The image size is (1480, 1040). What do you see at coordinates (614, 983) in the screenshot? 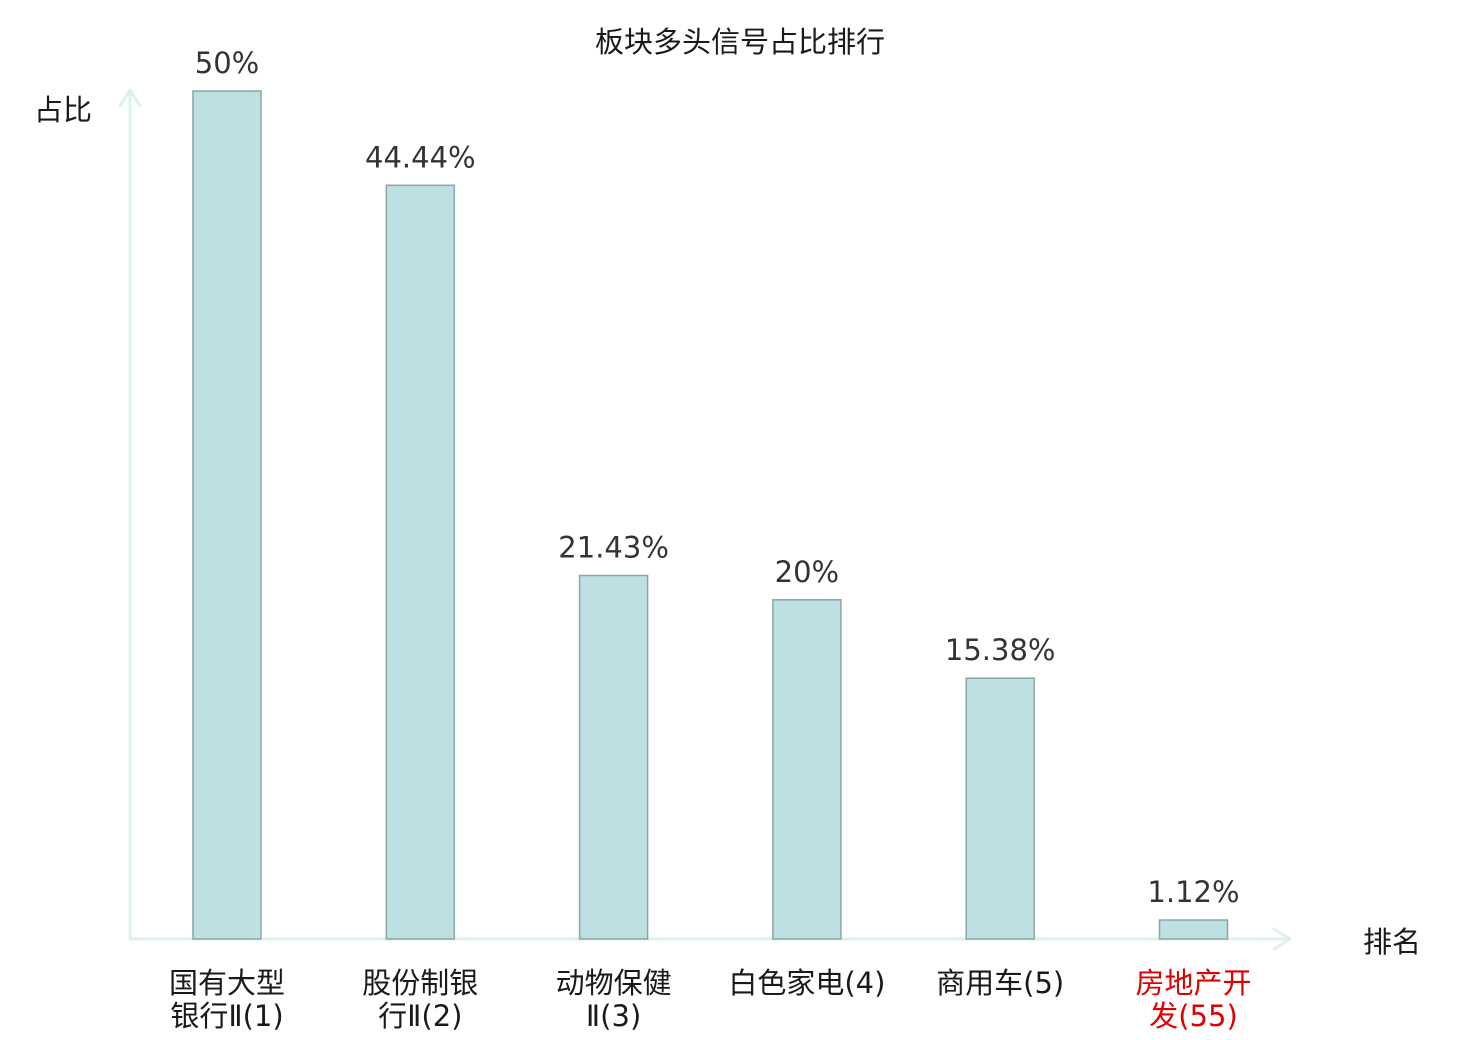
I see `x-tick-label: 动物保健` at bounding box center [614, 983].